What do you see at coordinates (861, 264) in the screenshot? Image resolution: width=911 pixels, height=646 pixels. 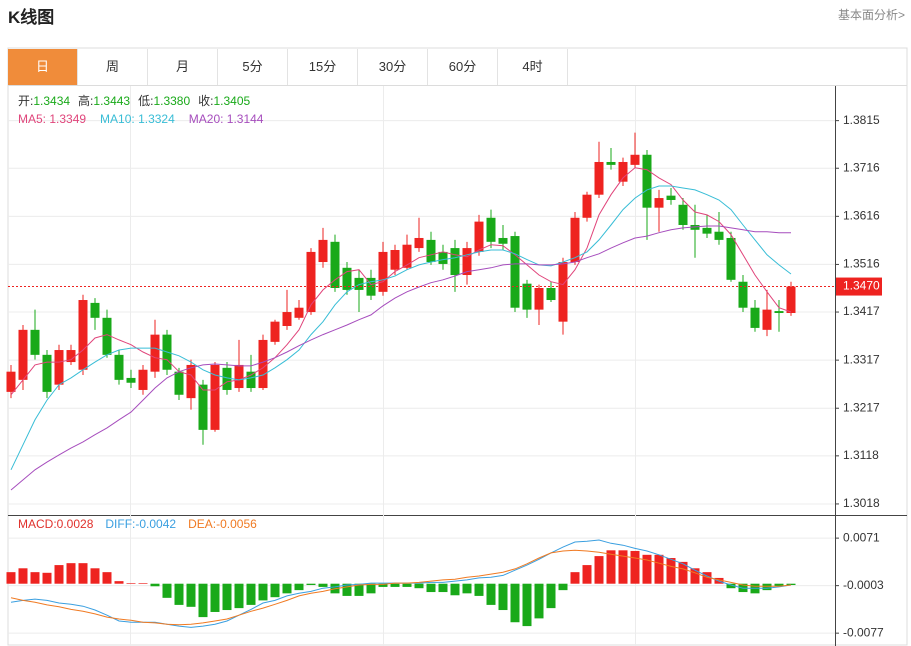 I see `y-tick-label: 1.3516` at bounding box center [861, 264].